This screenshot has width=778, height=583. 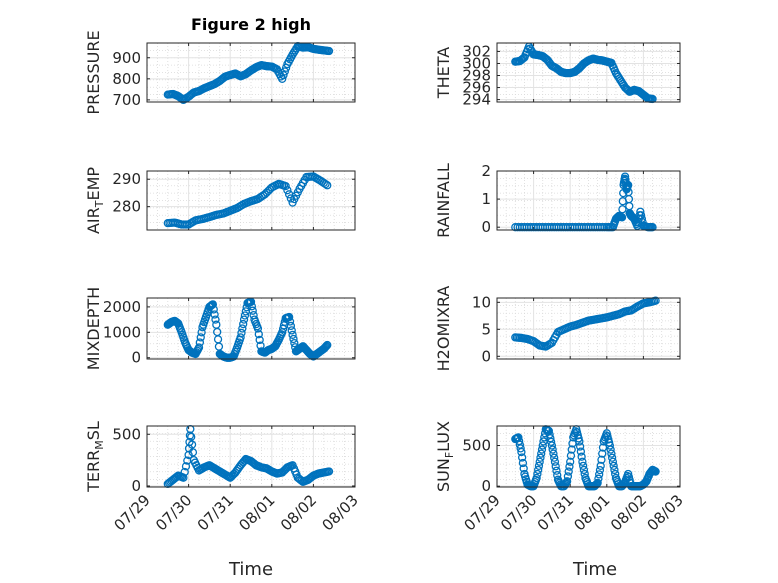 What do you see at coordinates (126, 58) in the screenshot?
I see `y-tick-label: 900` at bounding box center [126, 58].